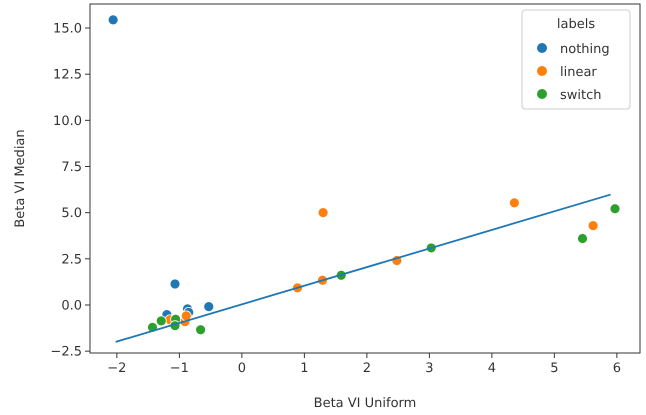 This screenshot has height=415, width=646. What do you see at coordinates (367, 368) in the screenshot?
I see `x-tick-label: 2` at bounding box center [367, 368].